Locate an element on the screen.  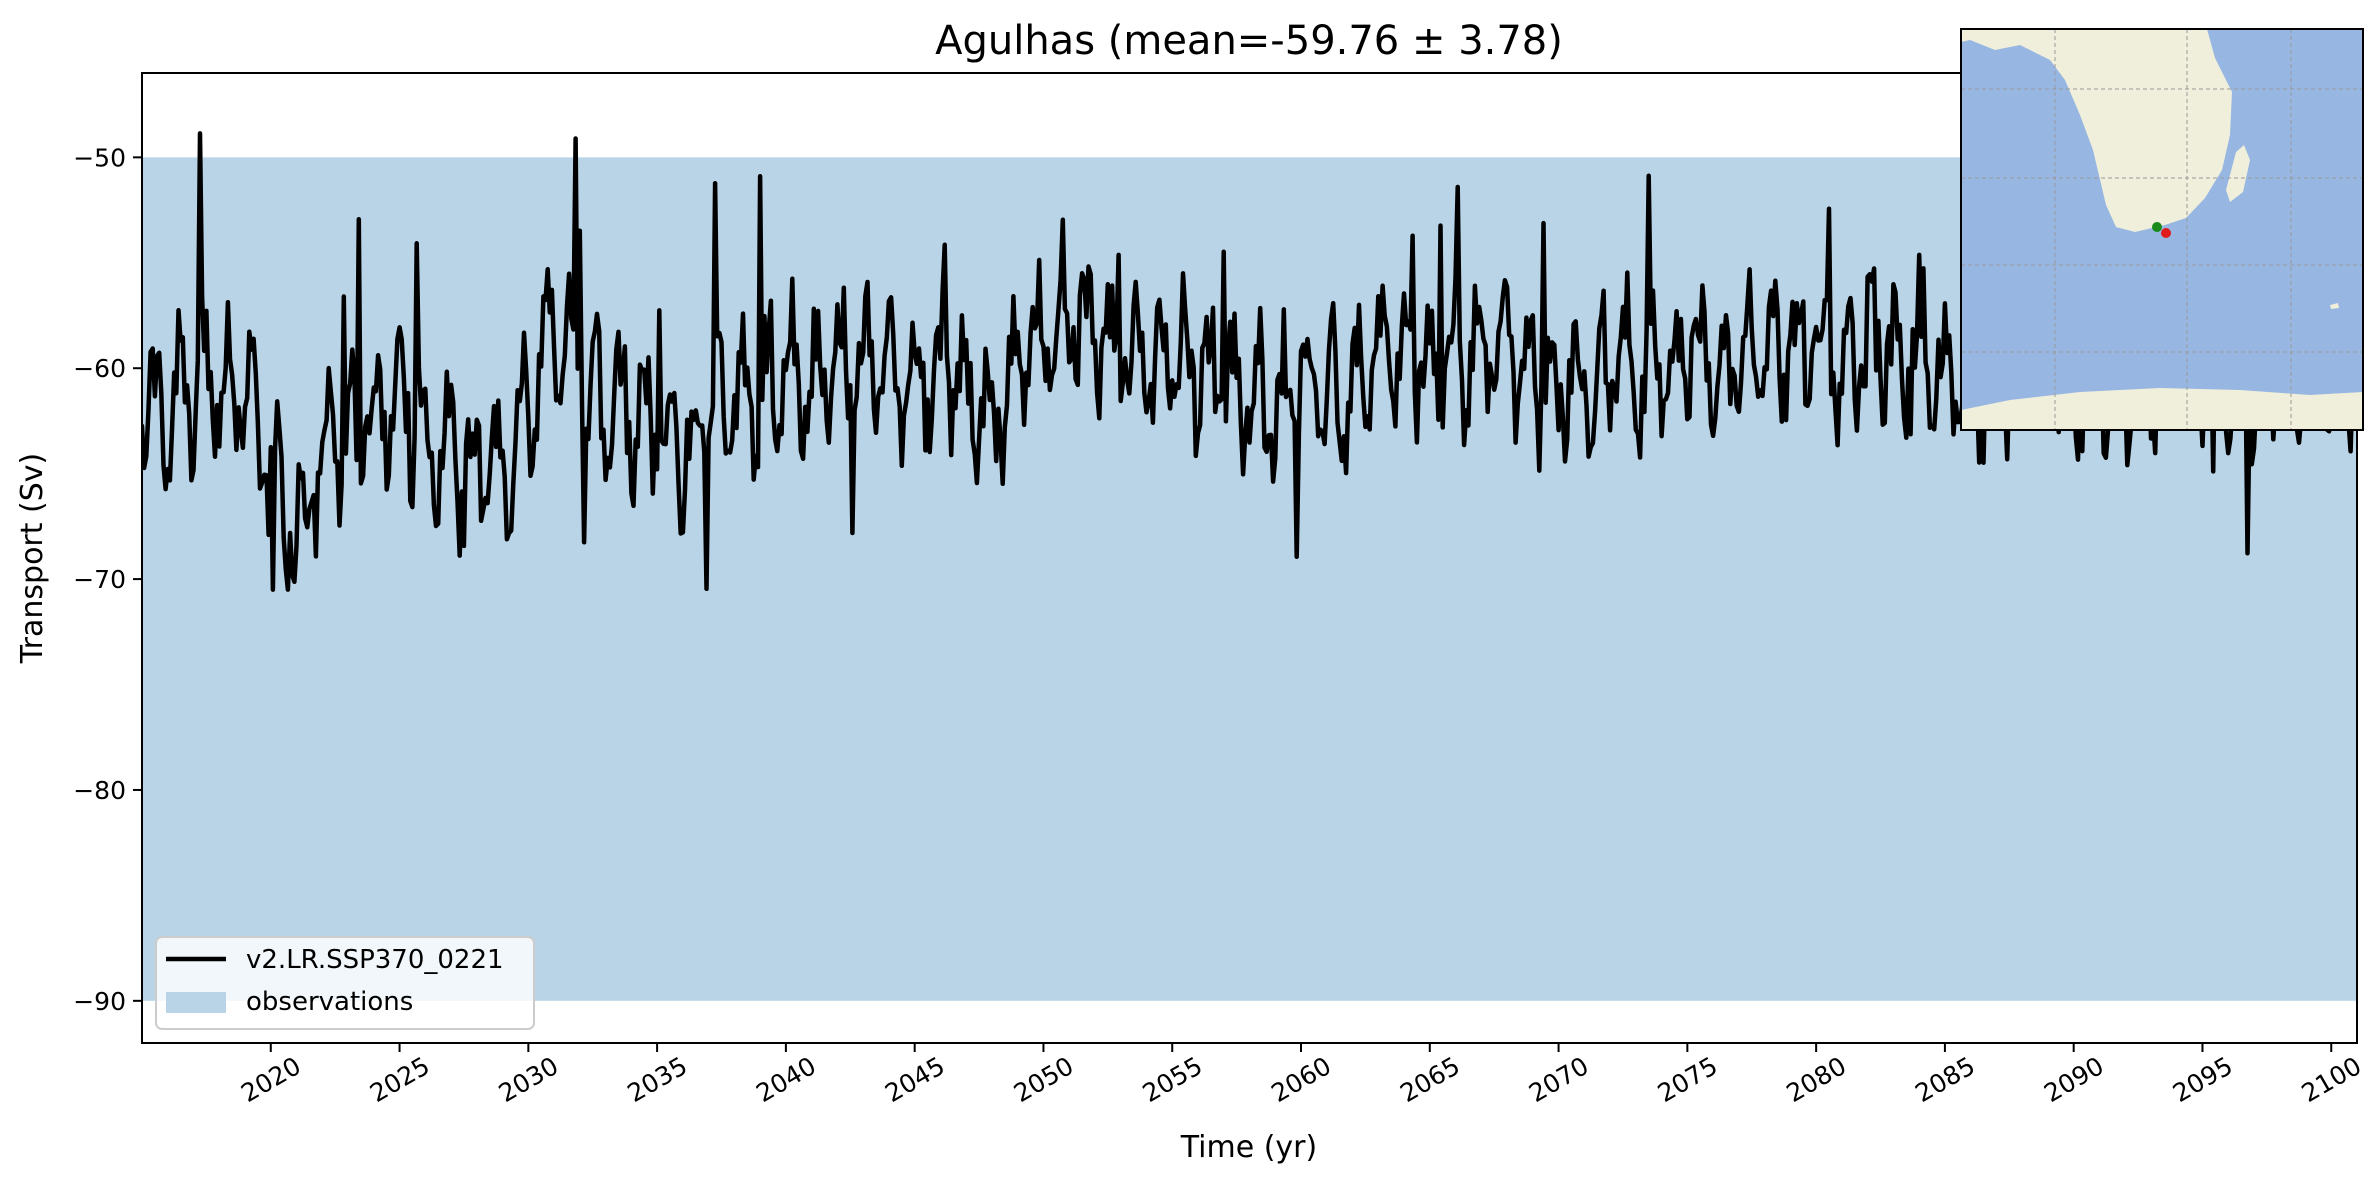
x-tick-label: 2065 is located at coordinates (1430, 1079).